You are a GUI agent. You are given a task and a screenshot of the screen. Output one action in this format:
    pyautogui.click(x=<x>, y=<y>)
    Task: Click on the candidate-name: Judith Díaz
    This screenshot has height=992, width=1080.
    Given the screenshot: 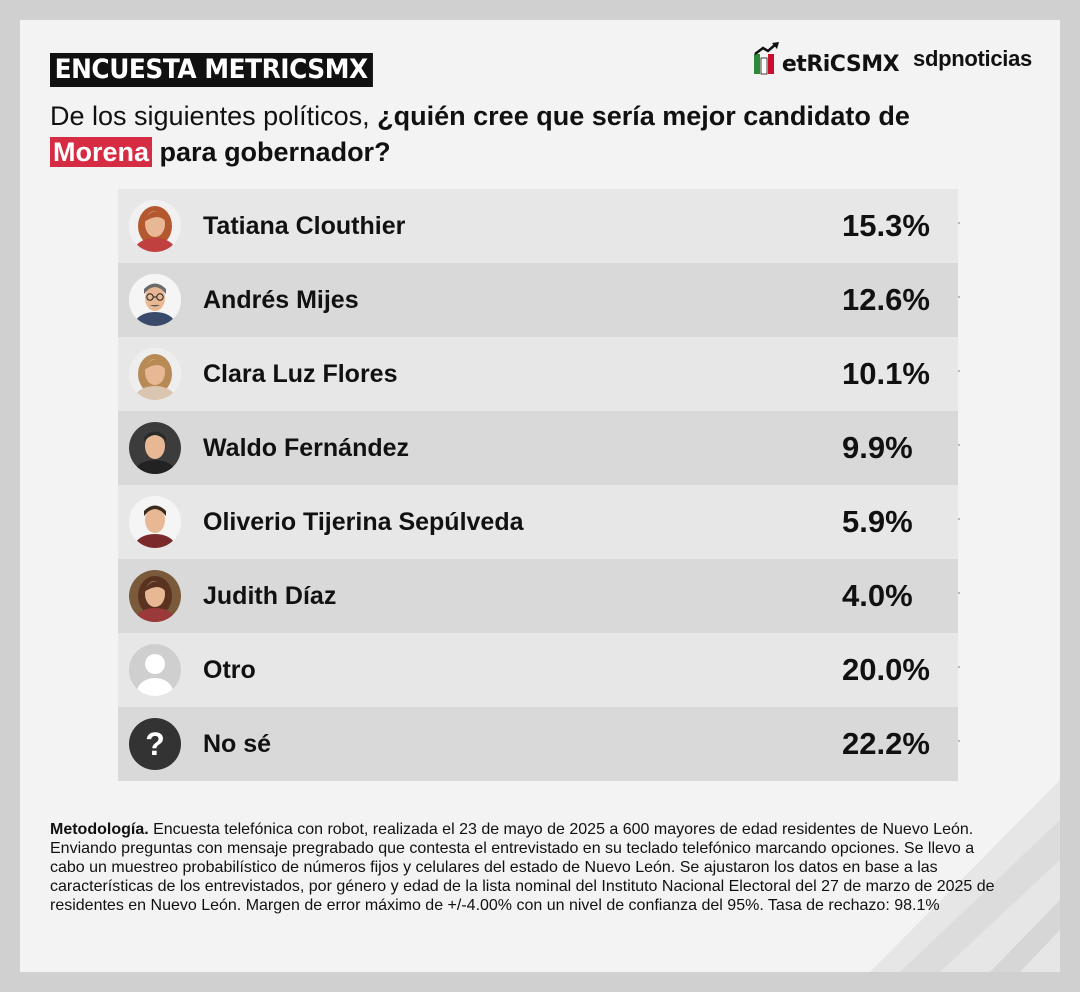 What is the action you would take?
    pyautogui.click(x=270, y=595)
    